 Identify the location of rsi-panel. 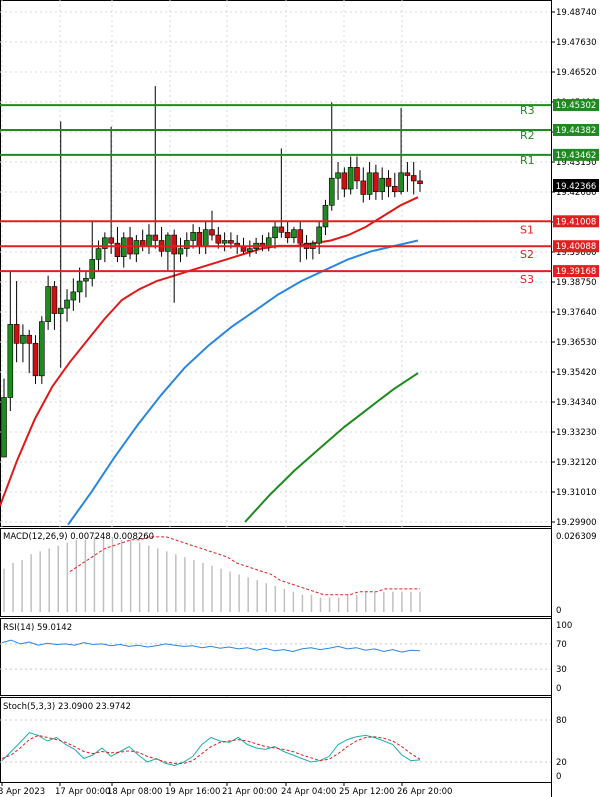
(276, 657).